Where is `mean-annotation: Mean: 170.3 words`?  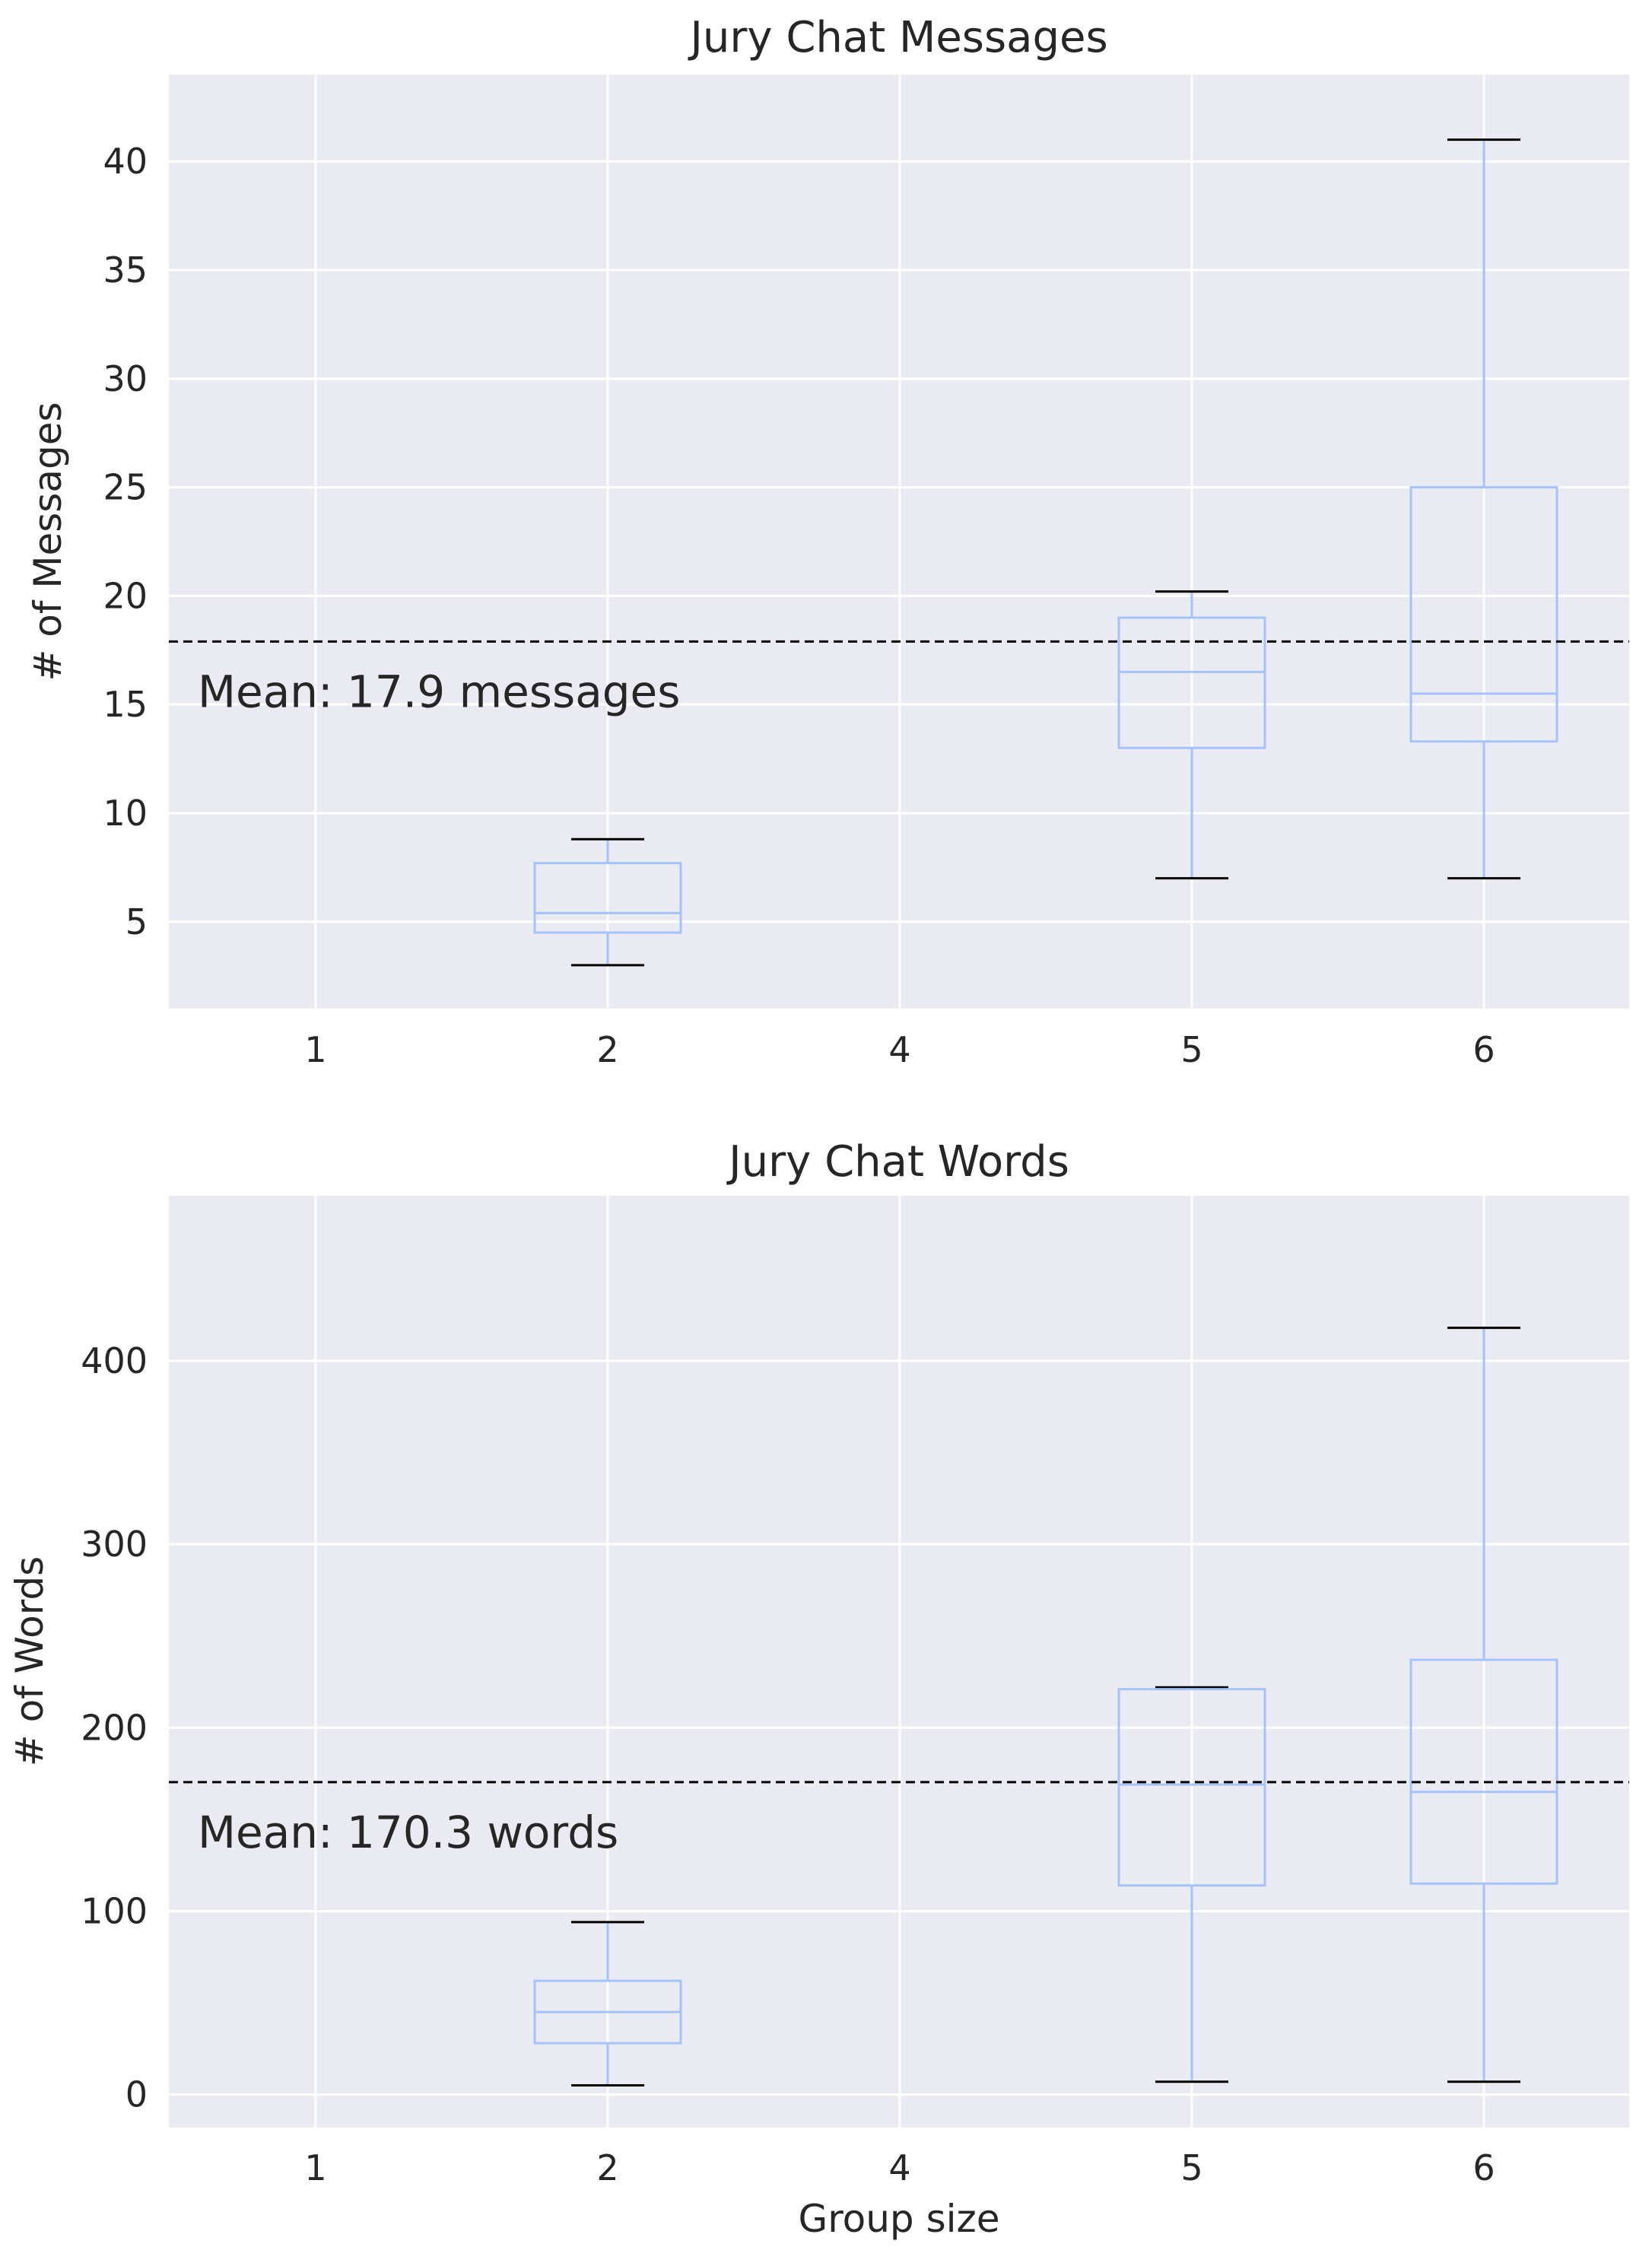 mean-annotation: Mean: 170.3 words is located at coordinates (408, 1832).